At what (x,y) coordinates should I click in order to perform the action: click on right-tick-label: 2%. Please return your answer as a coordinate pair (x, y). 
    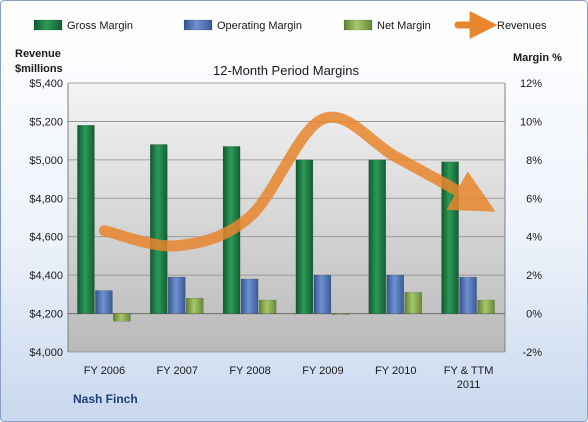
    Looking at the image, I should click on (534, 276).